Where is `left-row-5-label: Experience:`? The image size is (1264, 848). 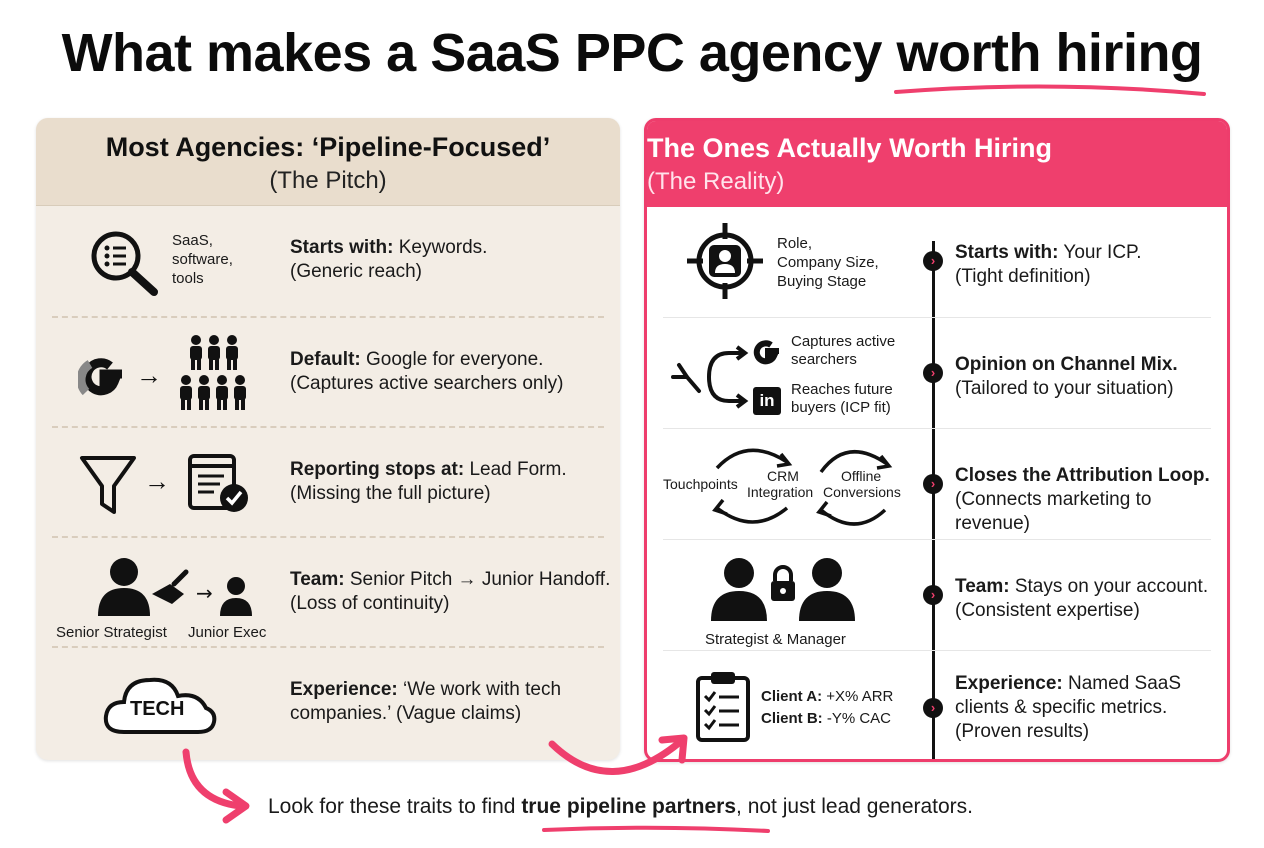
left-row-5-label: Experience: is located at coordinates (344, 689).